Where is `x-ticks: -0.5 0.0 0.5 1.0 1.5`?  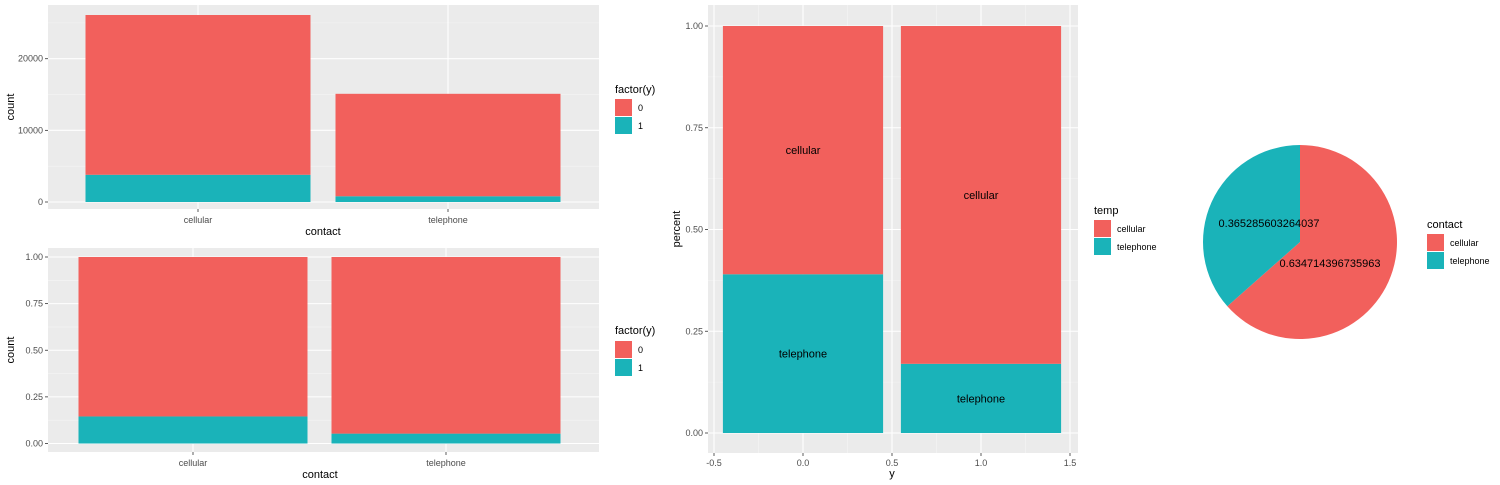 x-ticks: -0.5 0.0 0.5 1.0 1.5 is located at coordinates (891, 460).